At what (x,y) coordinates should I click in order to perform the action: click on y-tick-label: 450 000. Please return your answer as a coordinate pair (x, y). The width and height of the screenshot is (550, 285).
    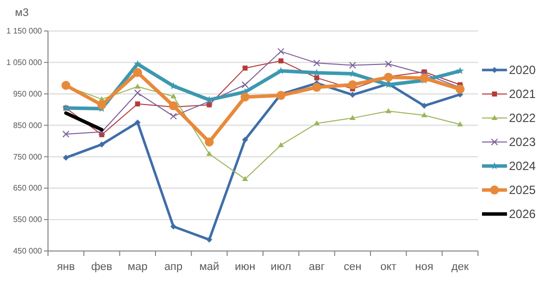
    Looking at the image, I should click on (28, 251).